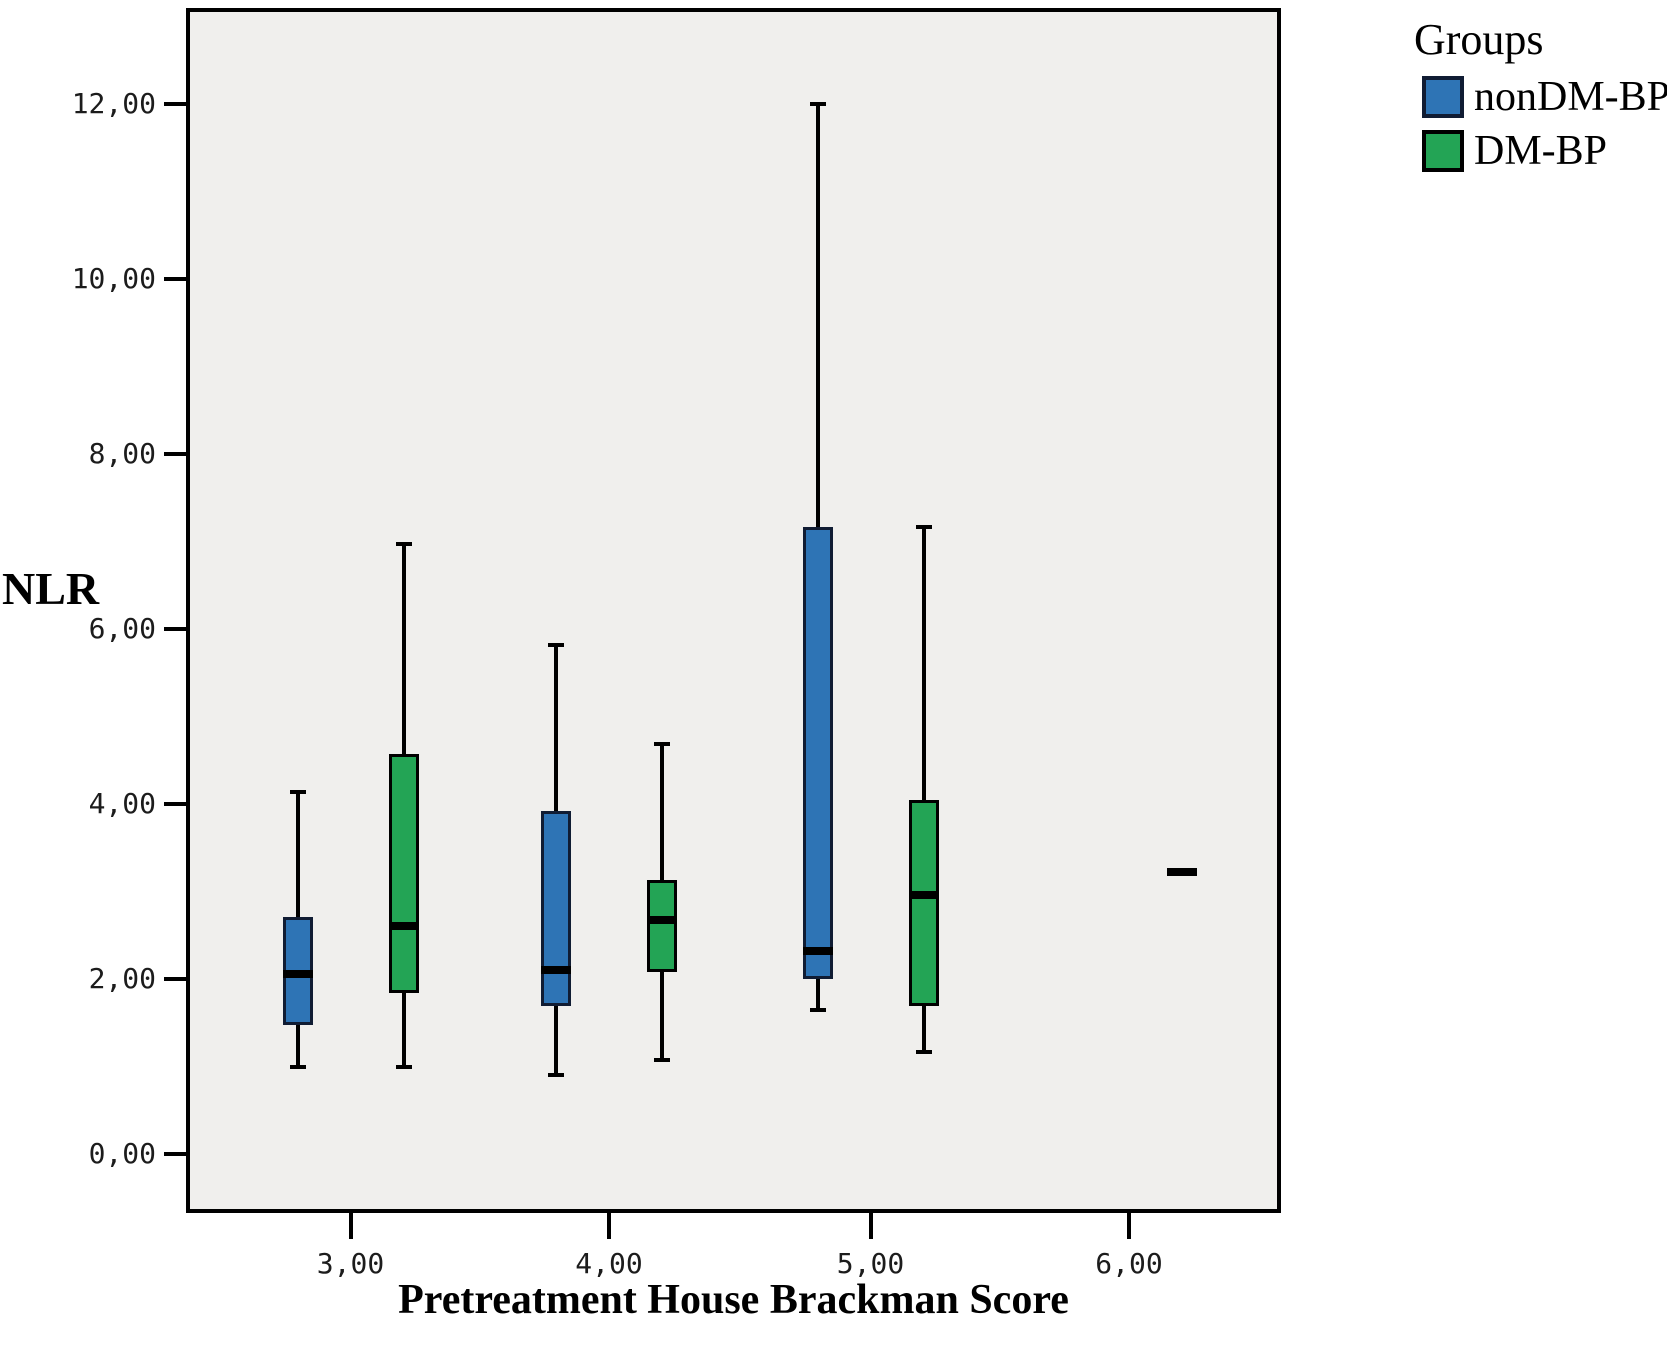 Image resolution: width=1667 pixels, height=1358 pixels. I want to click on x-tick-label: 5,00, so click(870, 1263).